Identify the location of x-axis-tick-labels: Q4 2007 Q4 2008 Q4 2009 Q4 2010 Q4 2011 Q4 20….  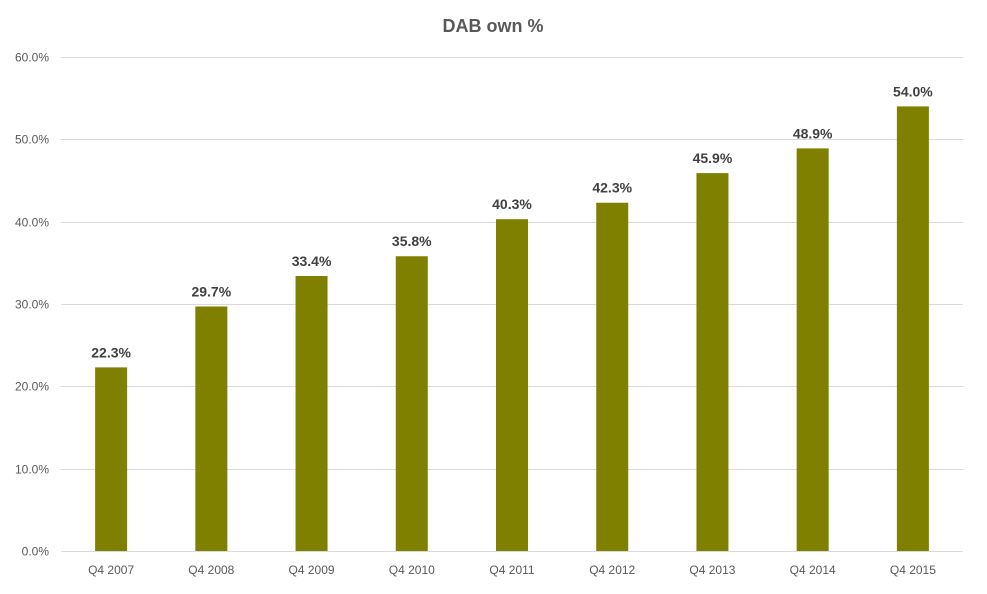
(512, 570).